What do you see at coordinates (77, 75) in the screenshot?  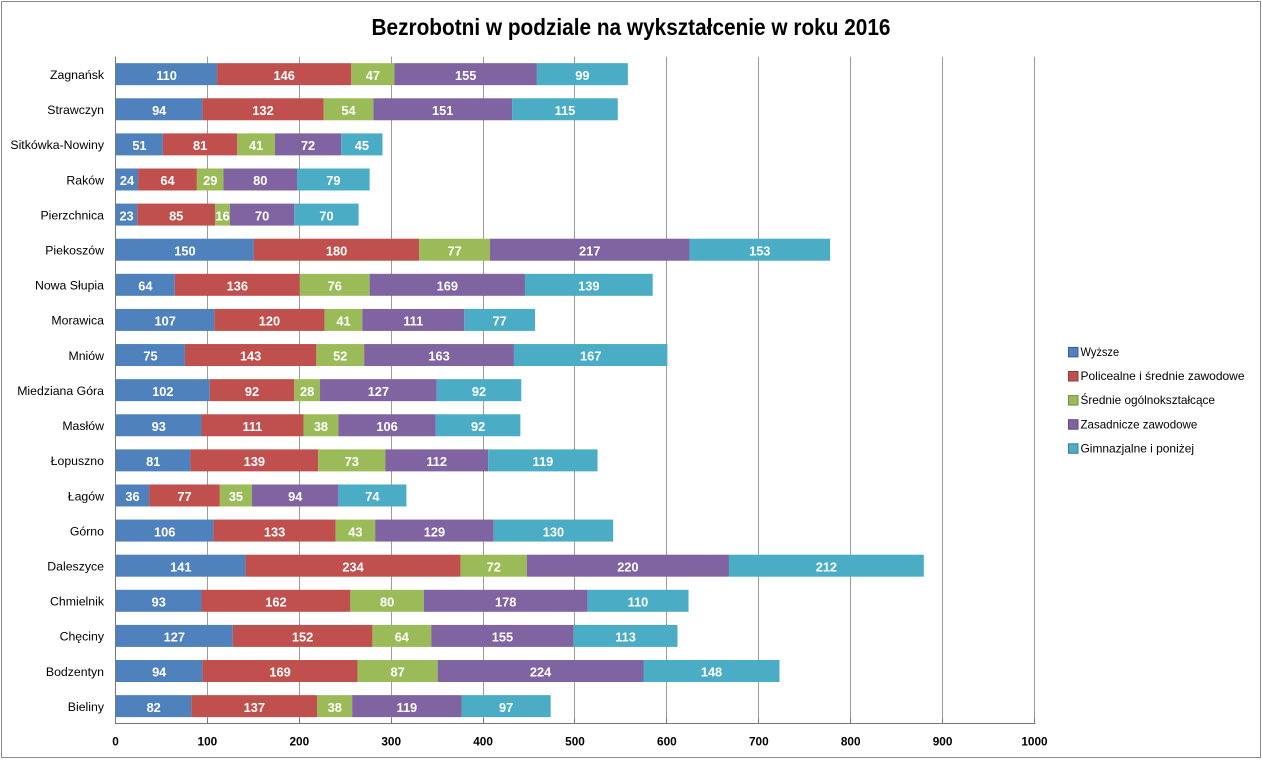 I see `svg-text: Zagnańsk` at bounding box center [77, 75].